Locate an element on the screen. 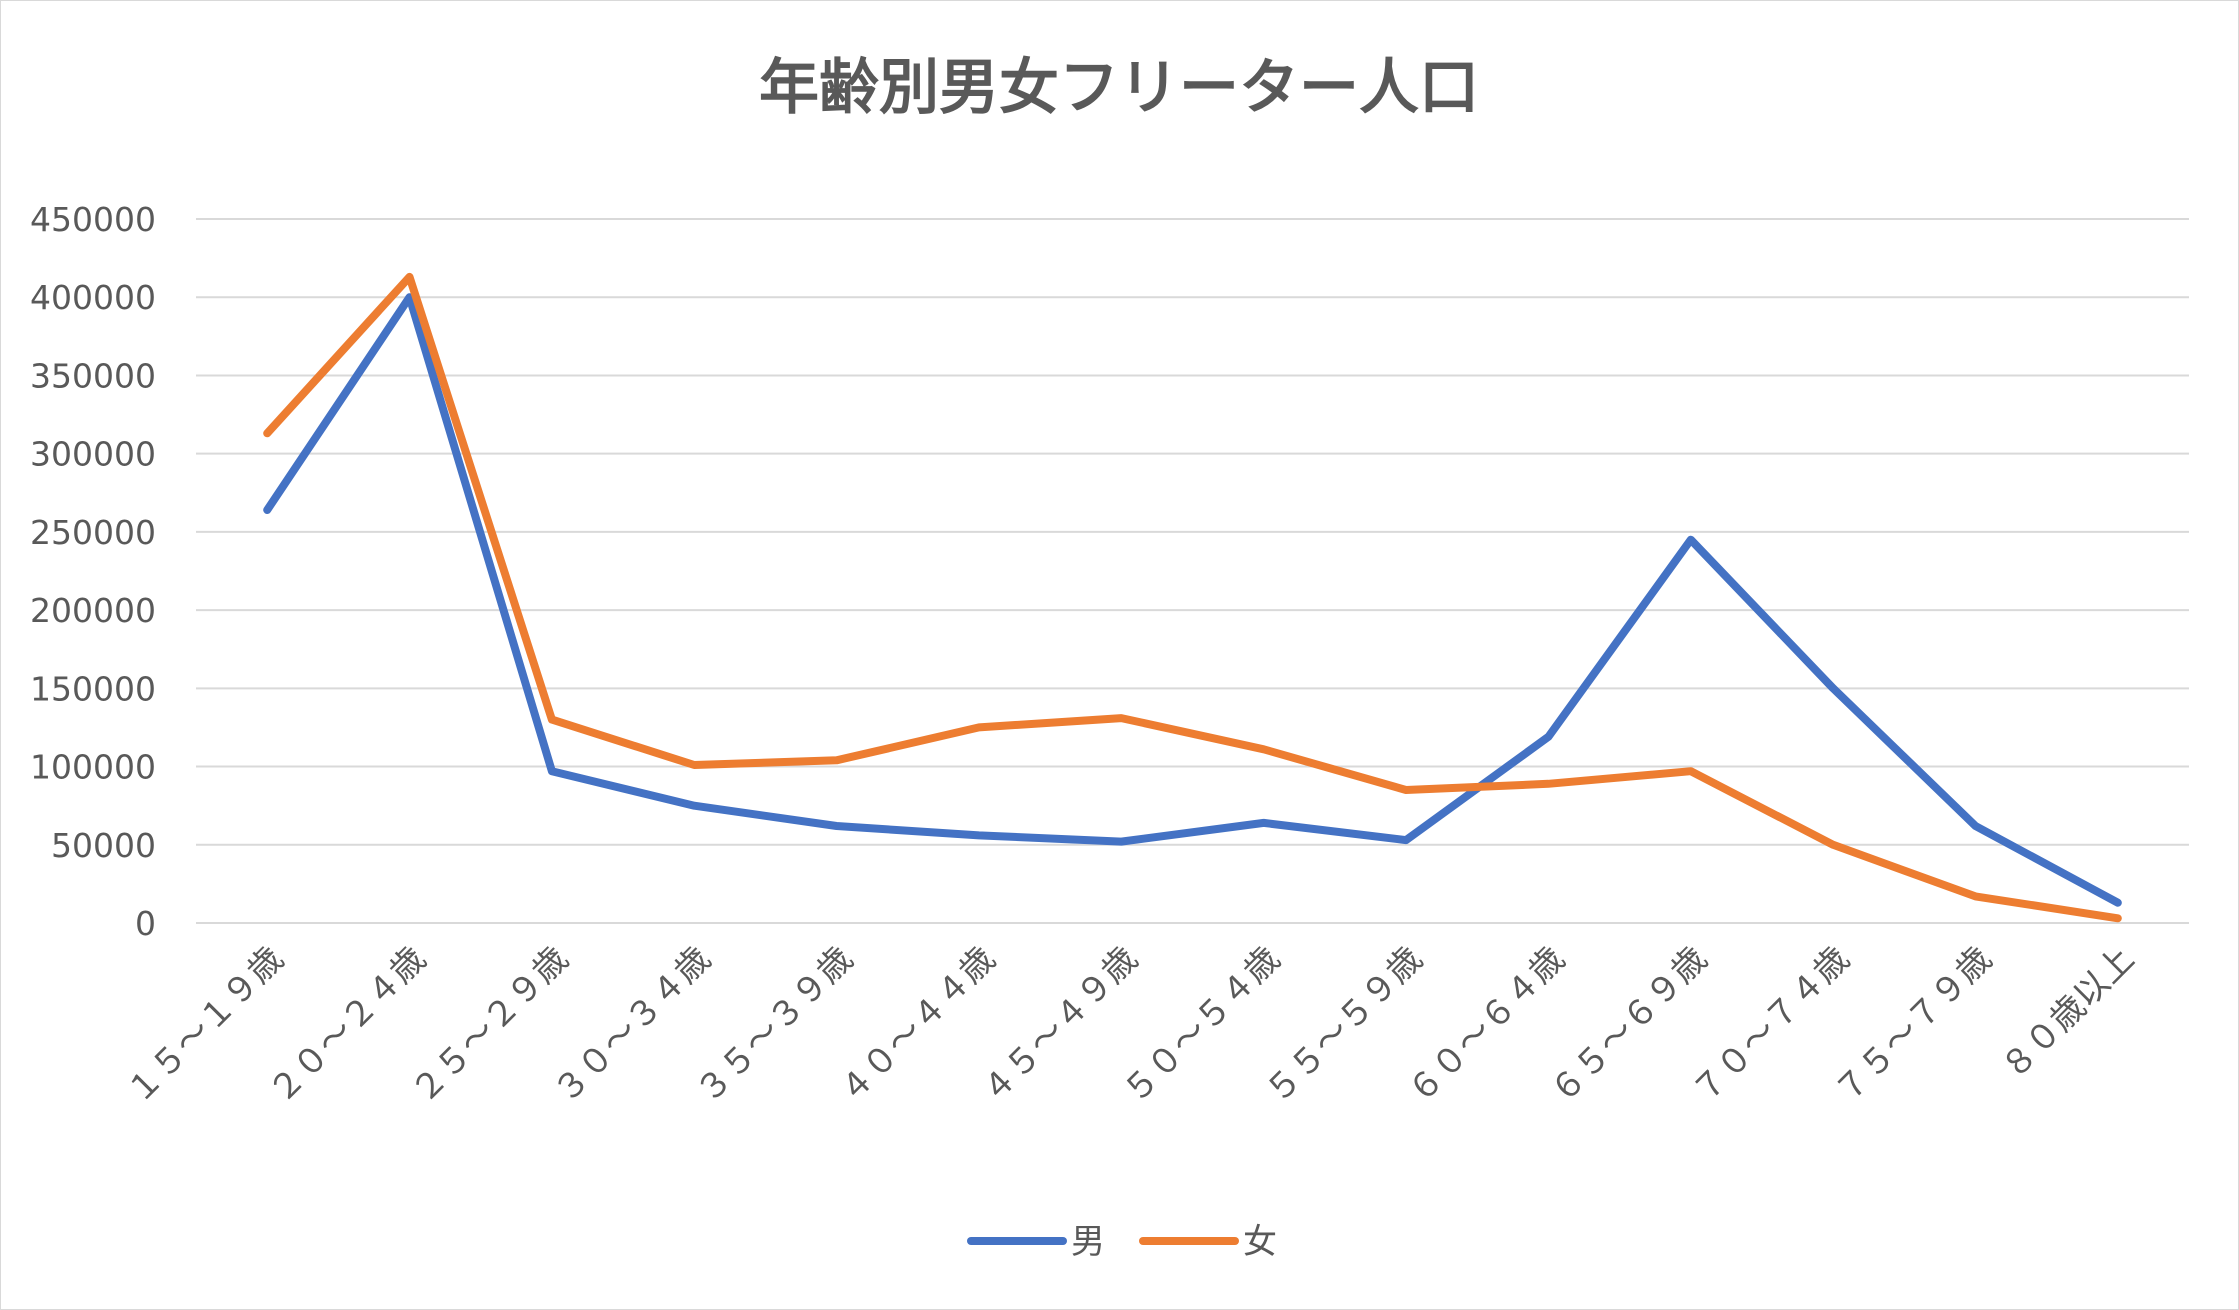  y-tick-label: 350000 is located at coordinates (93, 375).